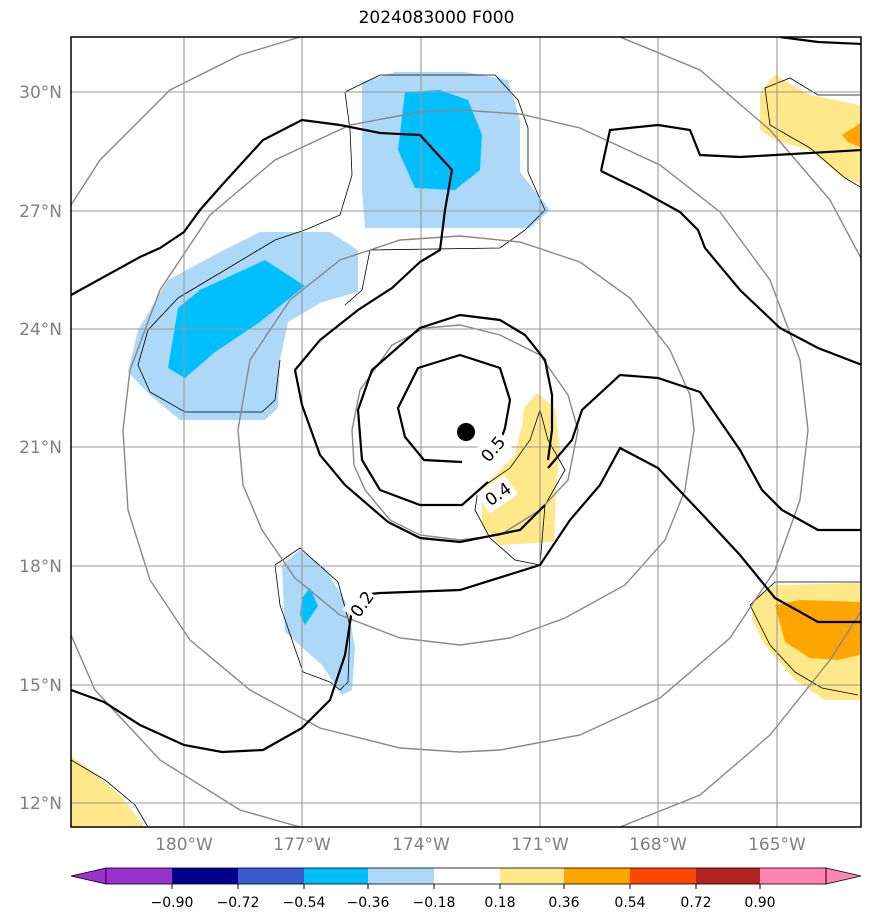  What do you see at coordinates (40, 804) in the screenshot?
I see `lat-label-12: 12°N` at bounding box center [40, 804].